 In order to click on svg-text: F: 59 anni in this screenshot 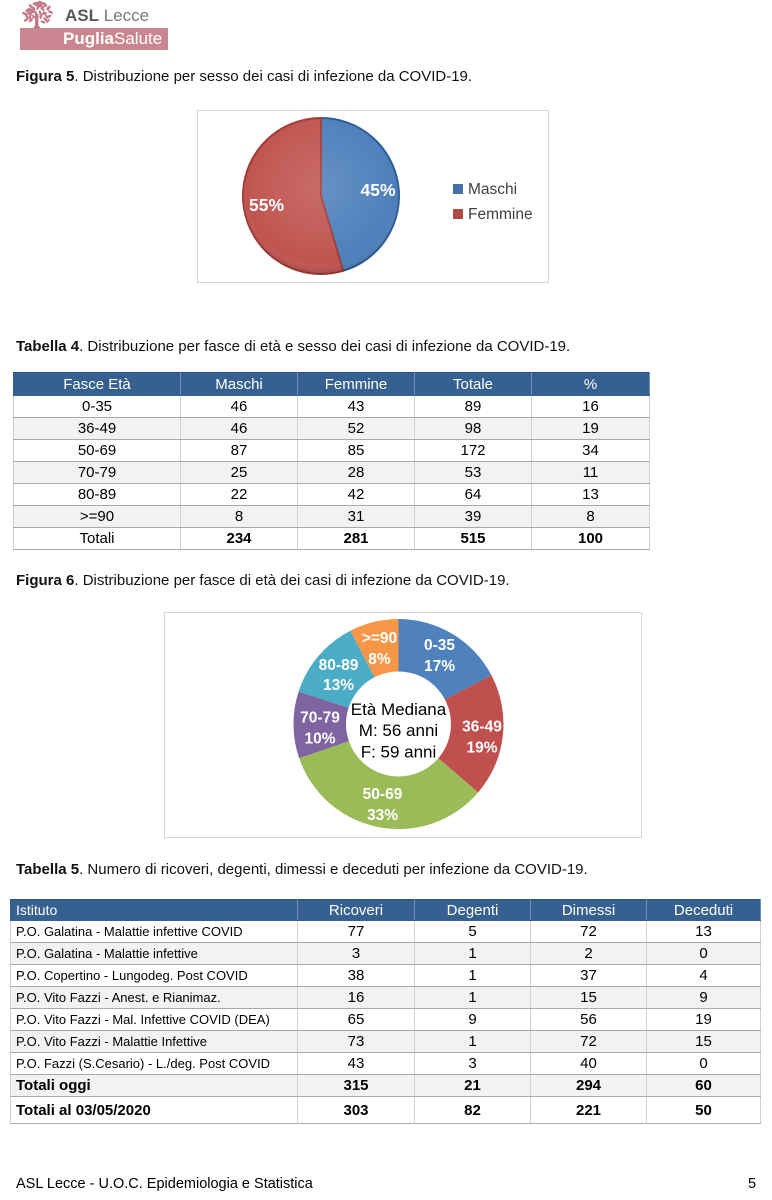, I will do `click(399, 752)`.